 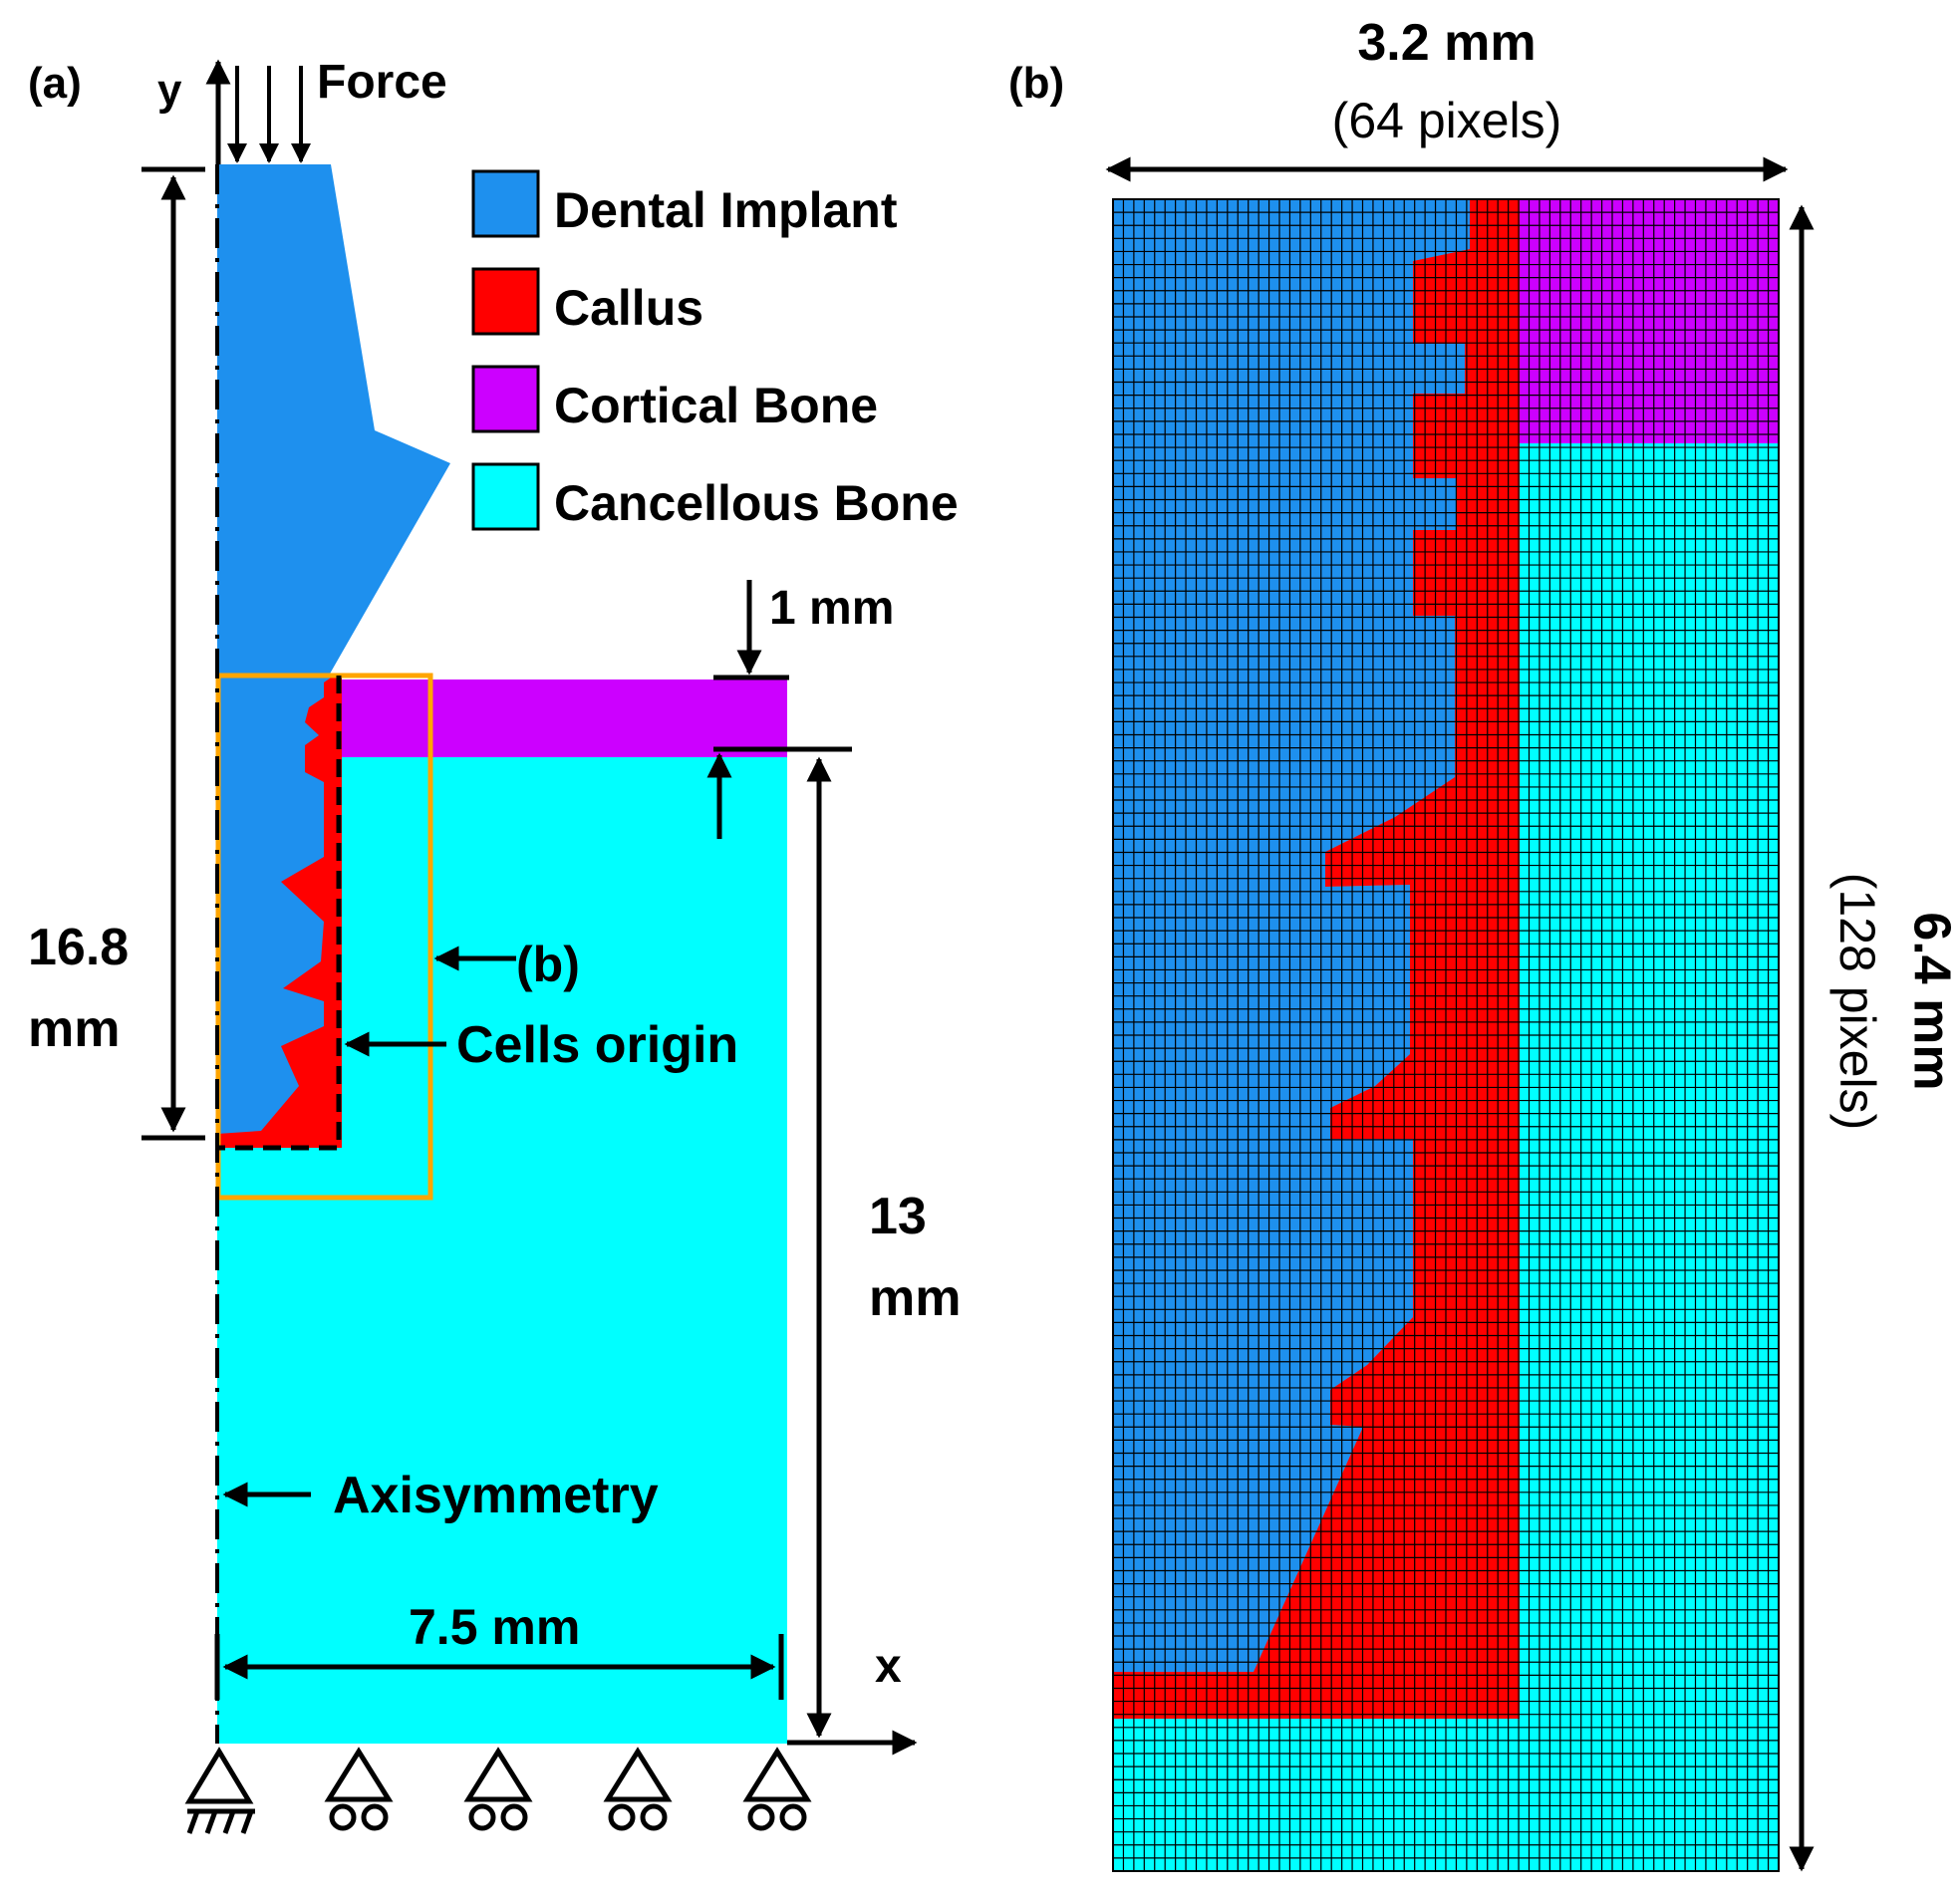 I want to click on cortical-bone-region, so click(x=563, y=718).